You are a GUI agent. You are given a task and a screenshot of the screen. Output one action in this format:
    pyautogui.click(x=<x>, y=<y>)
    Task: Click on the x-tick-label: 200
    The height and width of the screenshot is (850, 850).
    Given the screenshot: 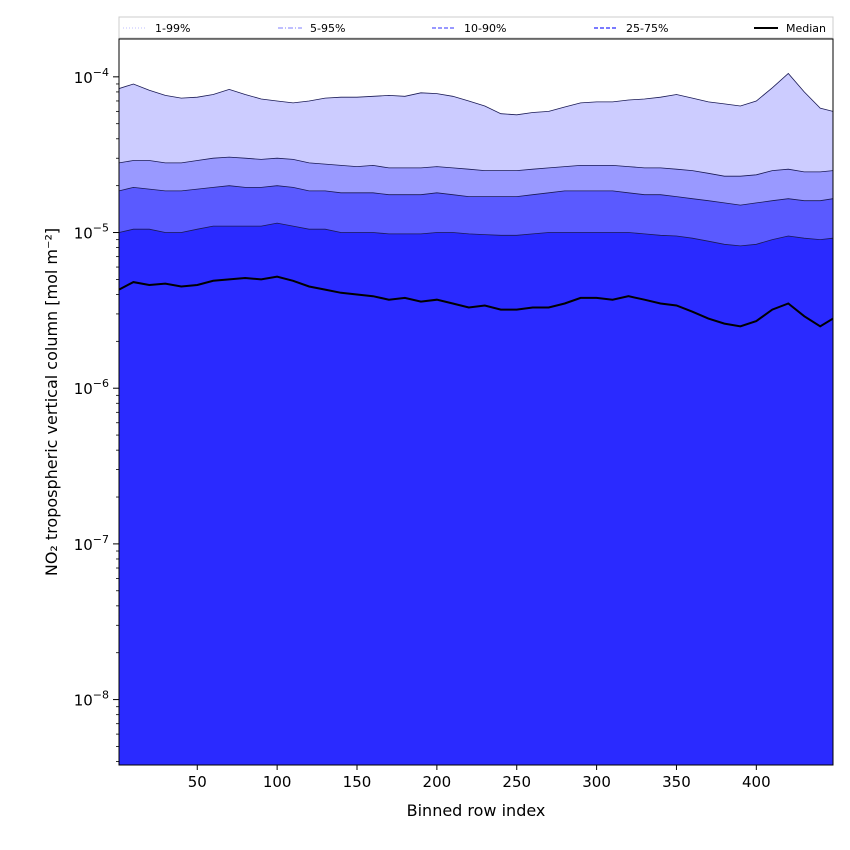 What is the action you would take?
    pyautogui.click(x=437, y=782)
    